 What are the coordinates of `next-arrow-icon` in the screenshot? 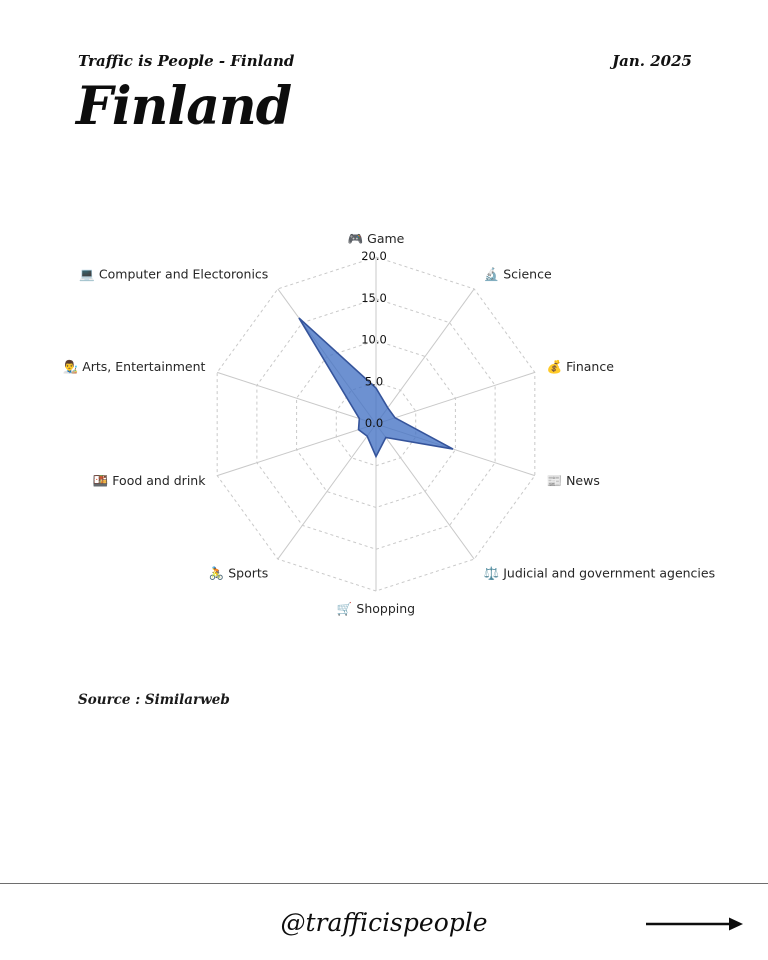 It's located at (694, 924).